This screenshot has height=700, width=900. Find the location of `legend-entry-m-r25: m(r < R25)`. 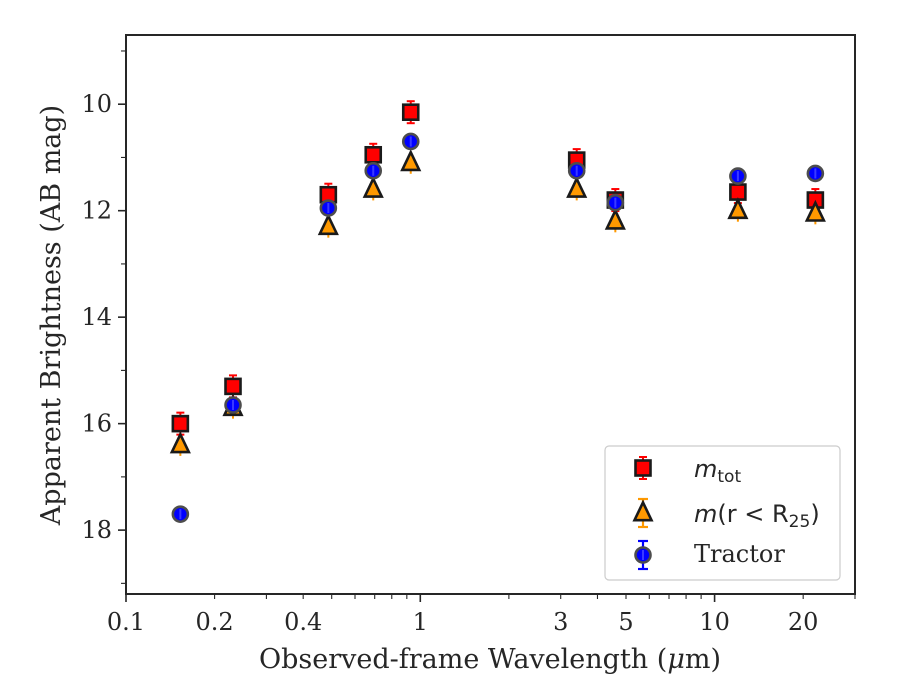

legend-entry-m-r25: m(r < R25) is located at coordinates (726, 514).